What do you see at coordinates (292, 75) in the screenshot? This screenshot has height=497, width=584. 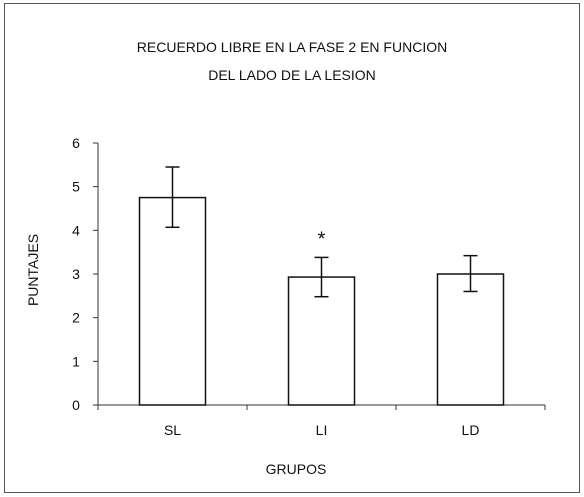 I see `chart-title-line-2: DEL LADO DE LA LESION` at bounding box center [292, 75].